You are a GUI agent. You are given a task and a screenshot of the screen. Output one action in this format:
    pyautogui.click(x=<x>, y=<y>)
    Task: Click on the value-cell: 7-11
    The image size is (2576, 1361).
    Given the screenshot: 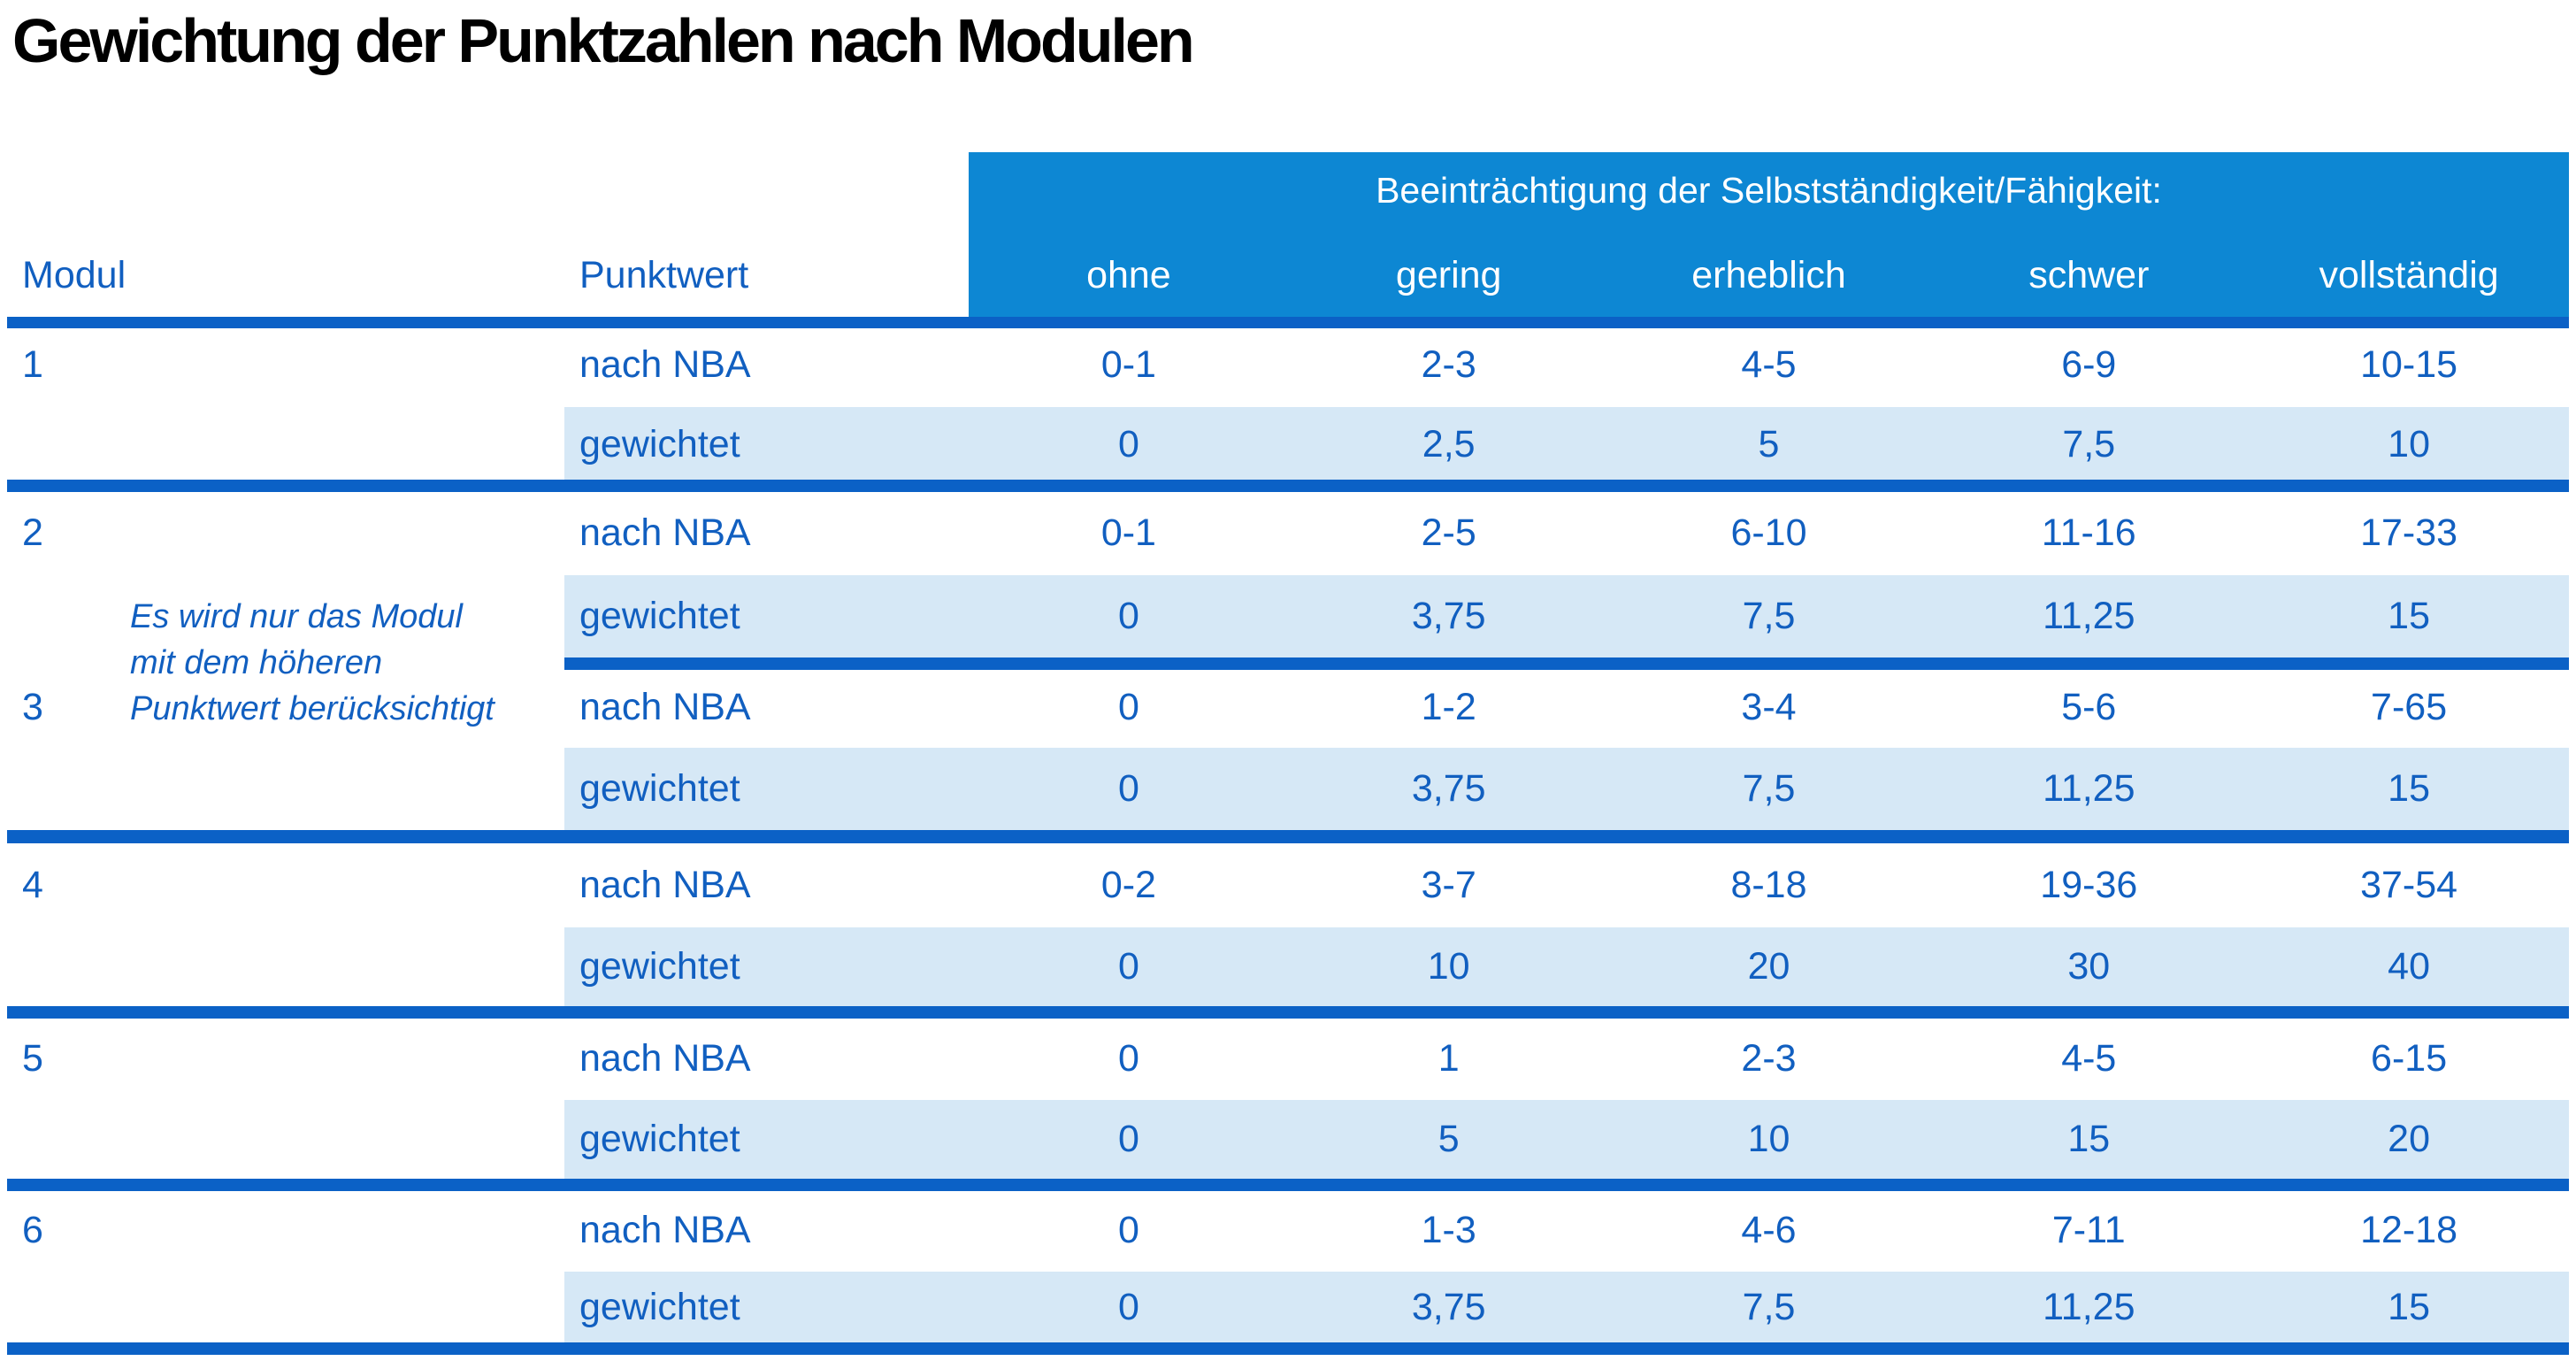 What is the action you would take?
    pyautogui.click(x=2088, y=1230)
    